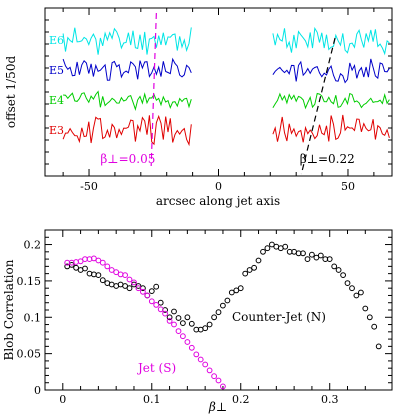 This screenshot has height=415, width=415. What do you see at coordinates (127, 41) in the screenshot?
I see `trace-e6-seg0` at bounding box center [127, 41].